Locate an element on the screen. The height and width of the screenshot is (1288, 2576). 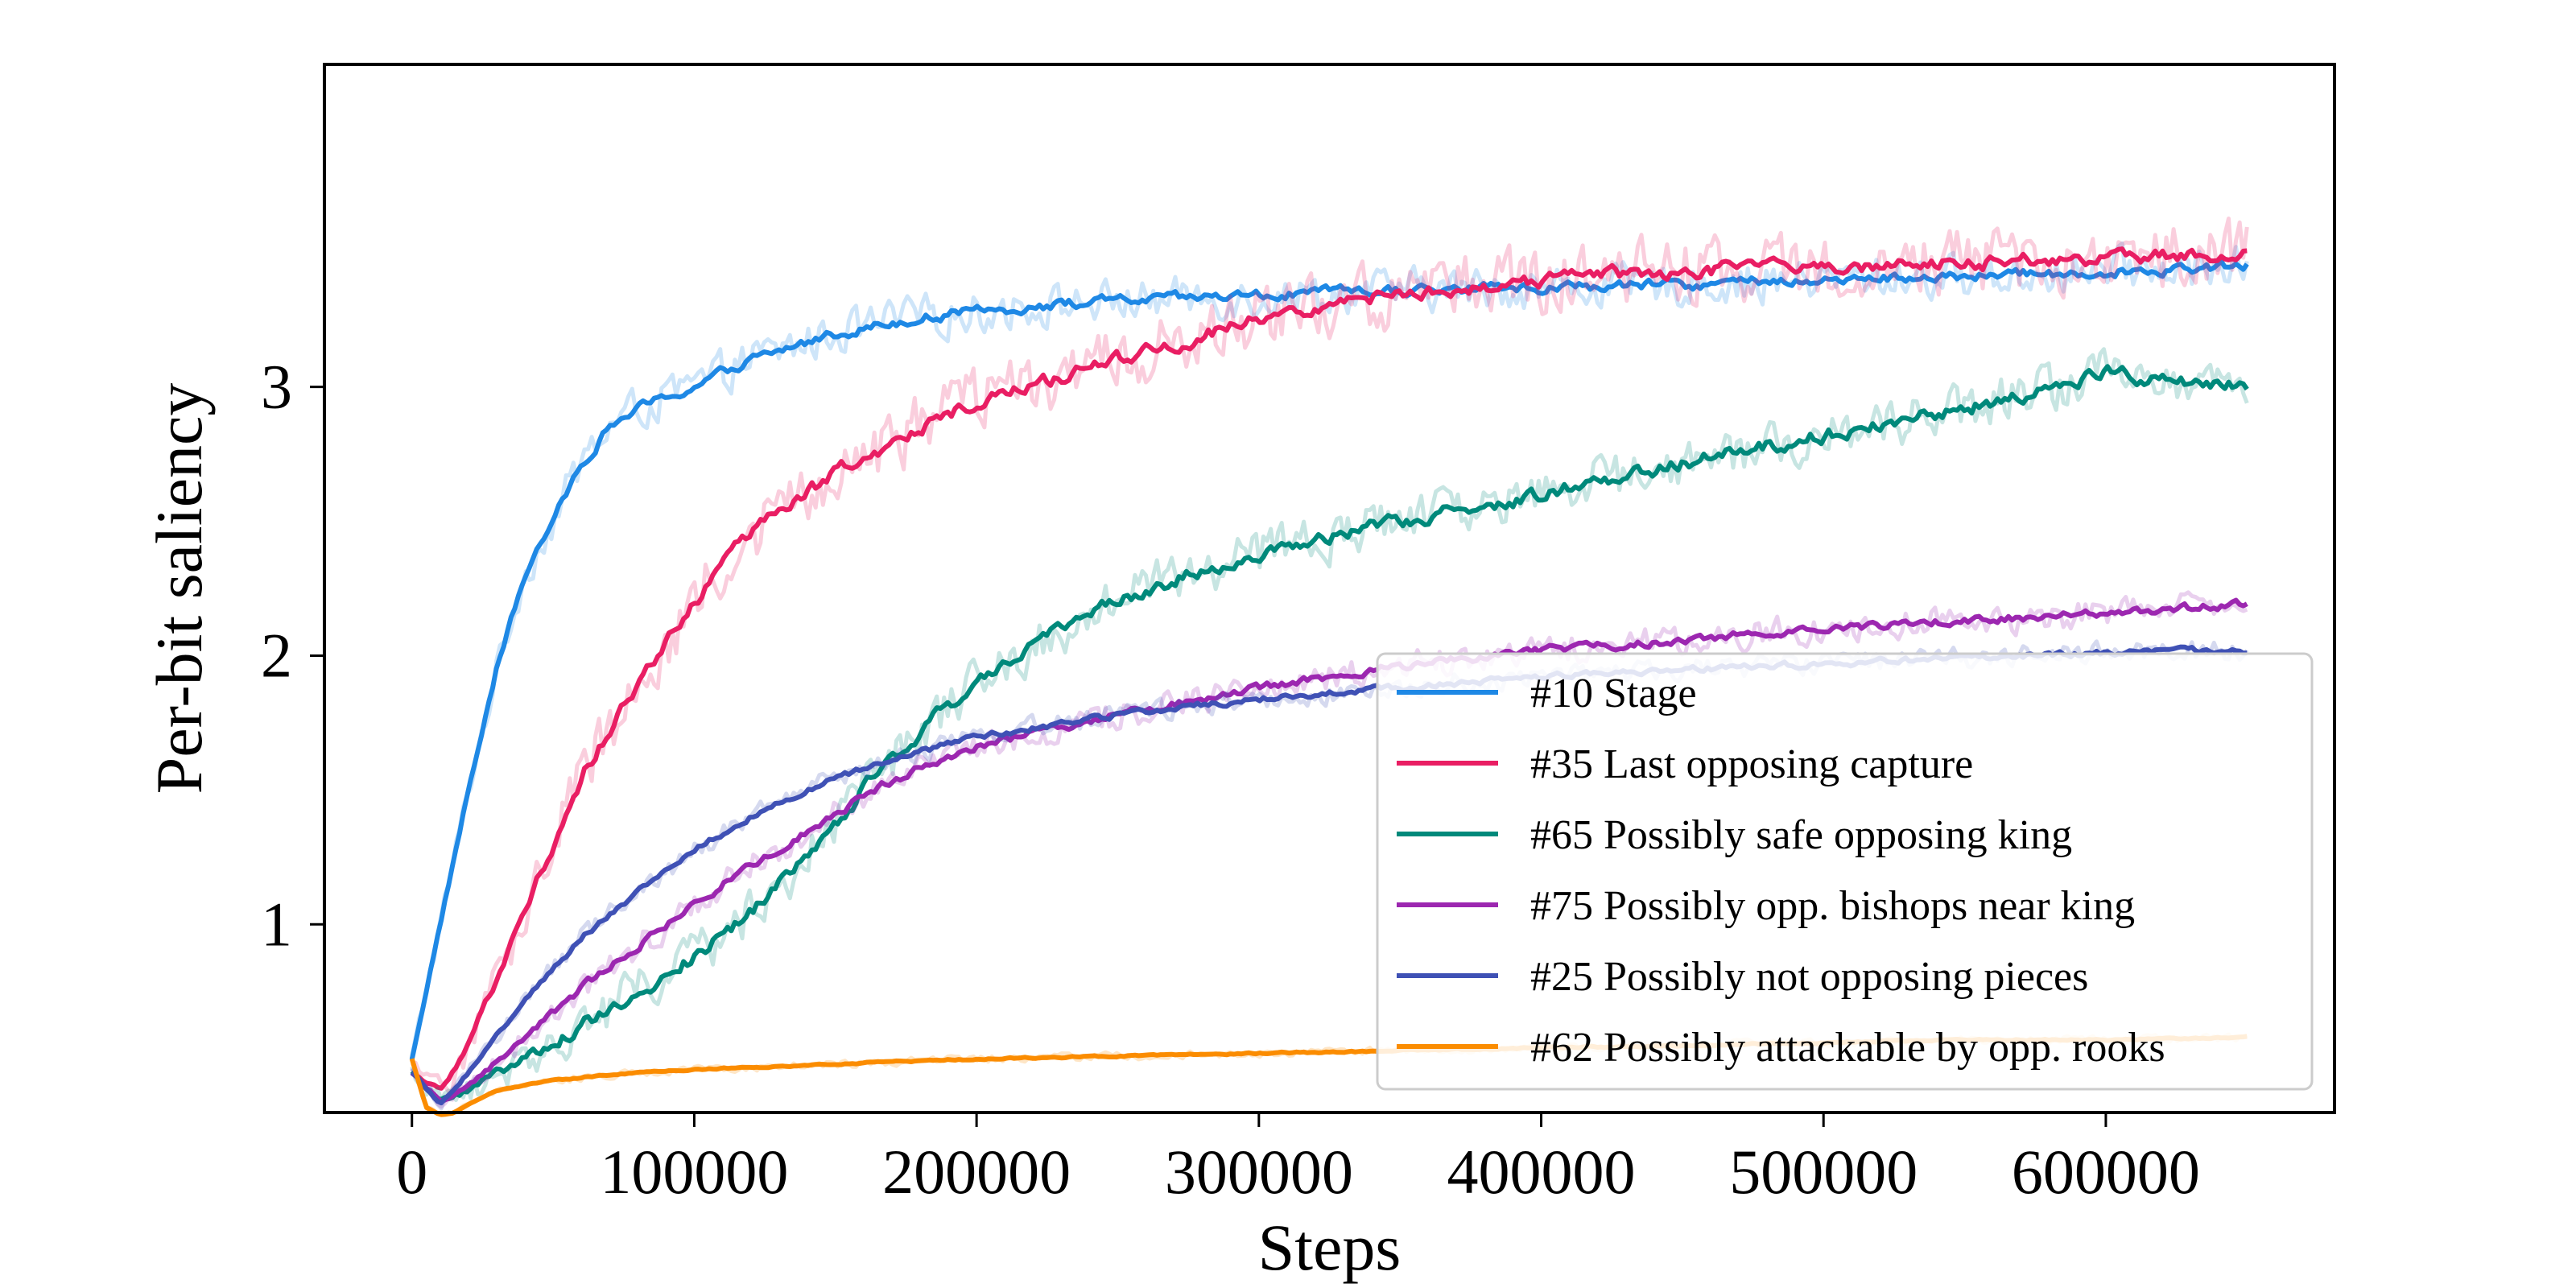
x-tick-label: 100000 is located at coordinates (694, 1172).